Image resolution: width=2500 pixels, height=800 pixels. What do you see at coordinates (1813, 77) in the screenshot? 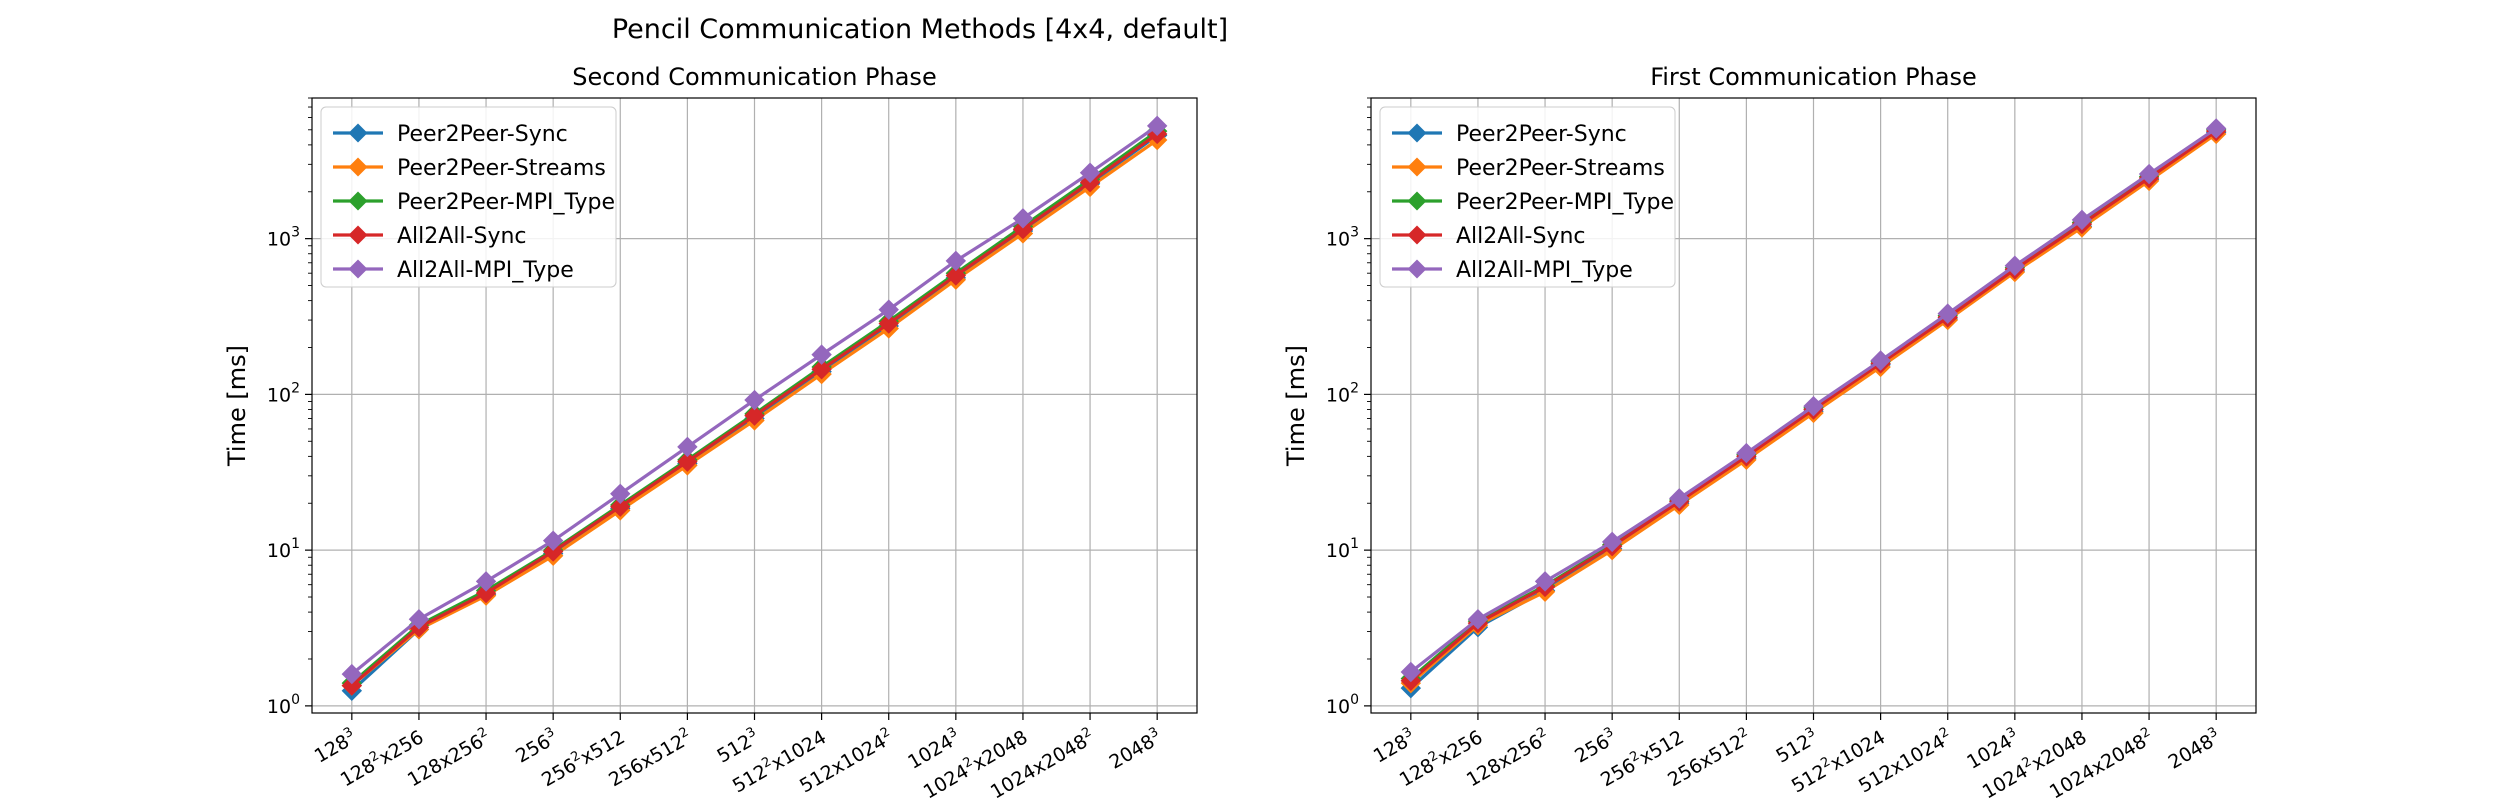
I see `axes-title: First Communication Phase` at bounding box center [1813, 77].